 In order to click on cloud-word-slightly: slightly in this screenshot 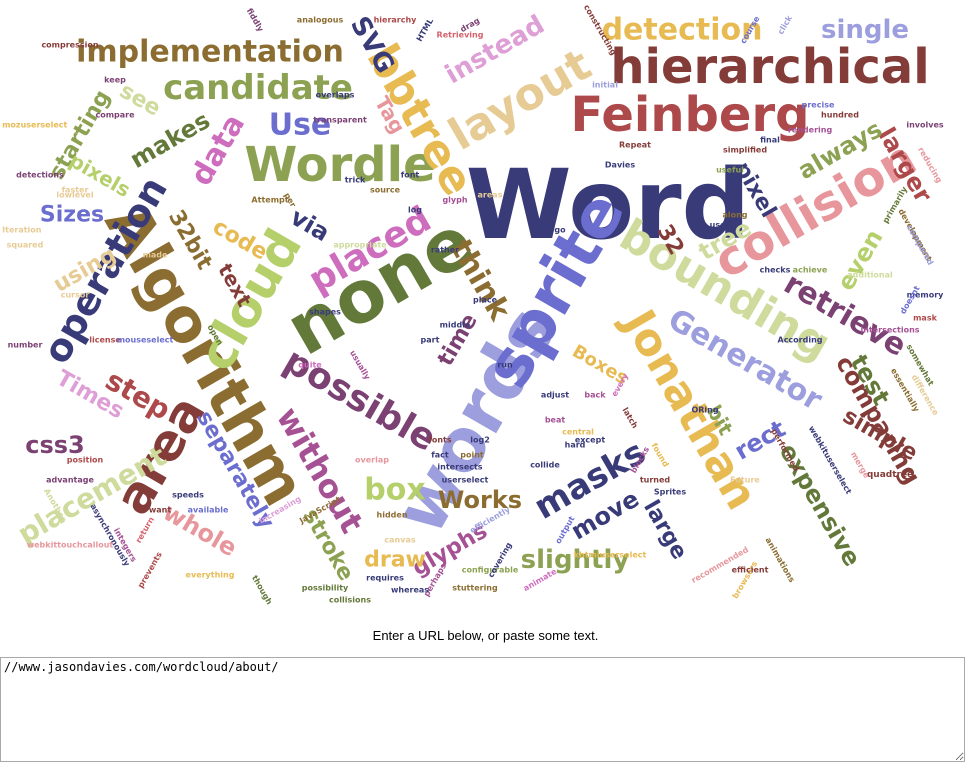, I will do `click(575, 560)`.